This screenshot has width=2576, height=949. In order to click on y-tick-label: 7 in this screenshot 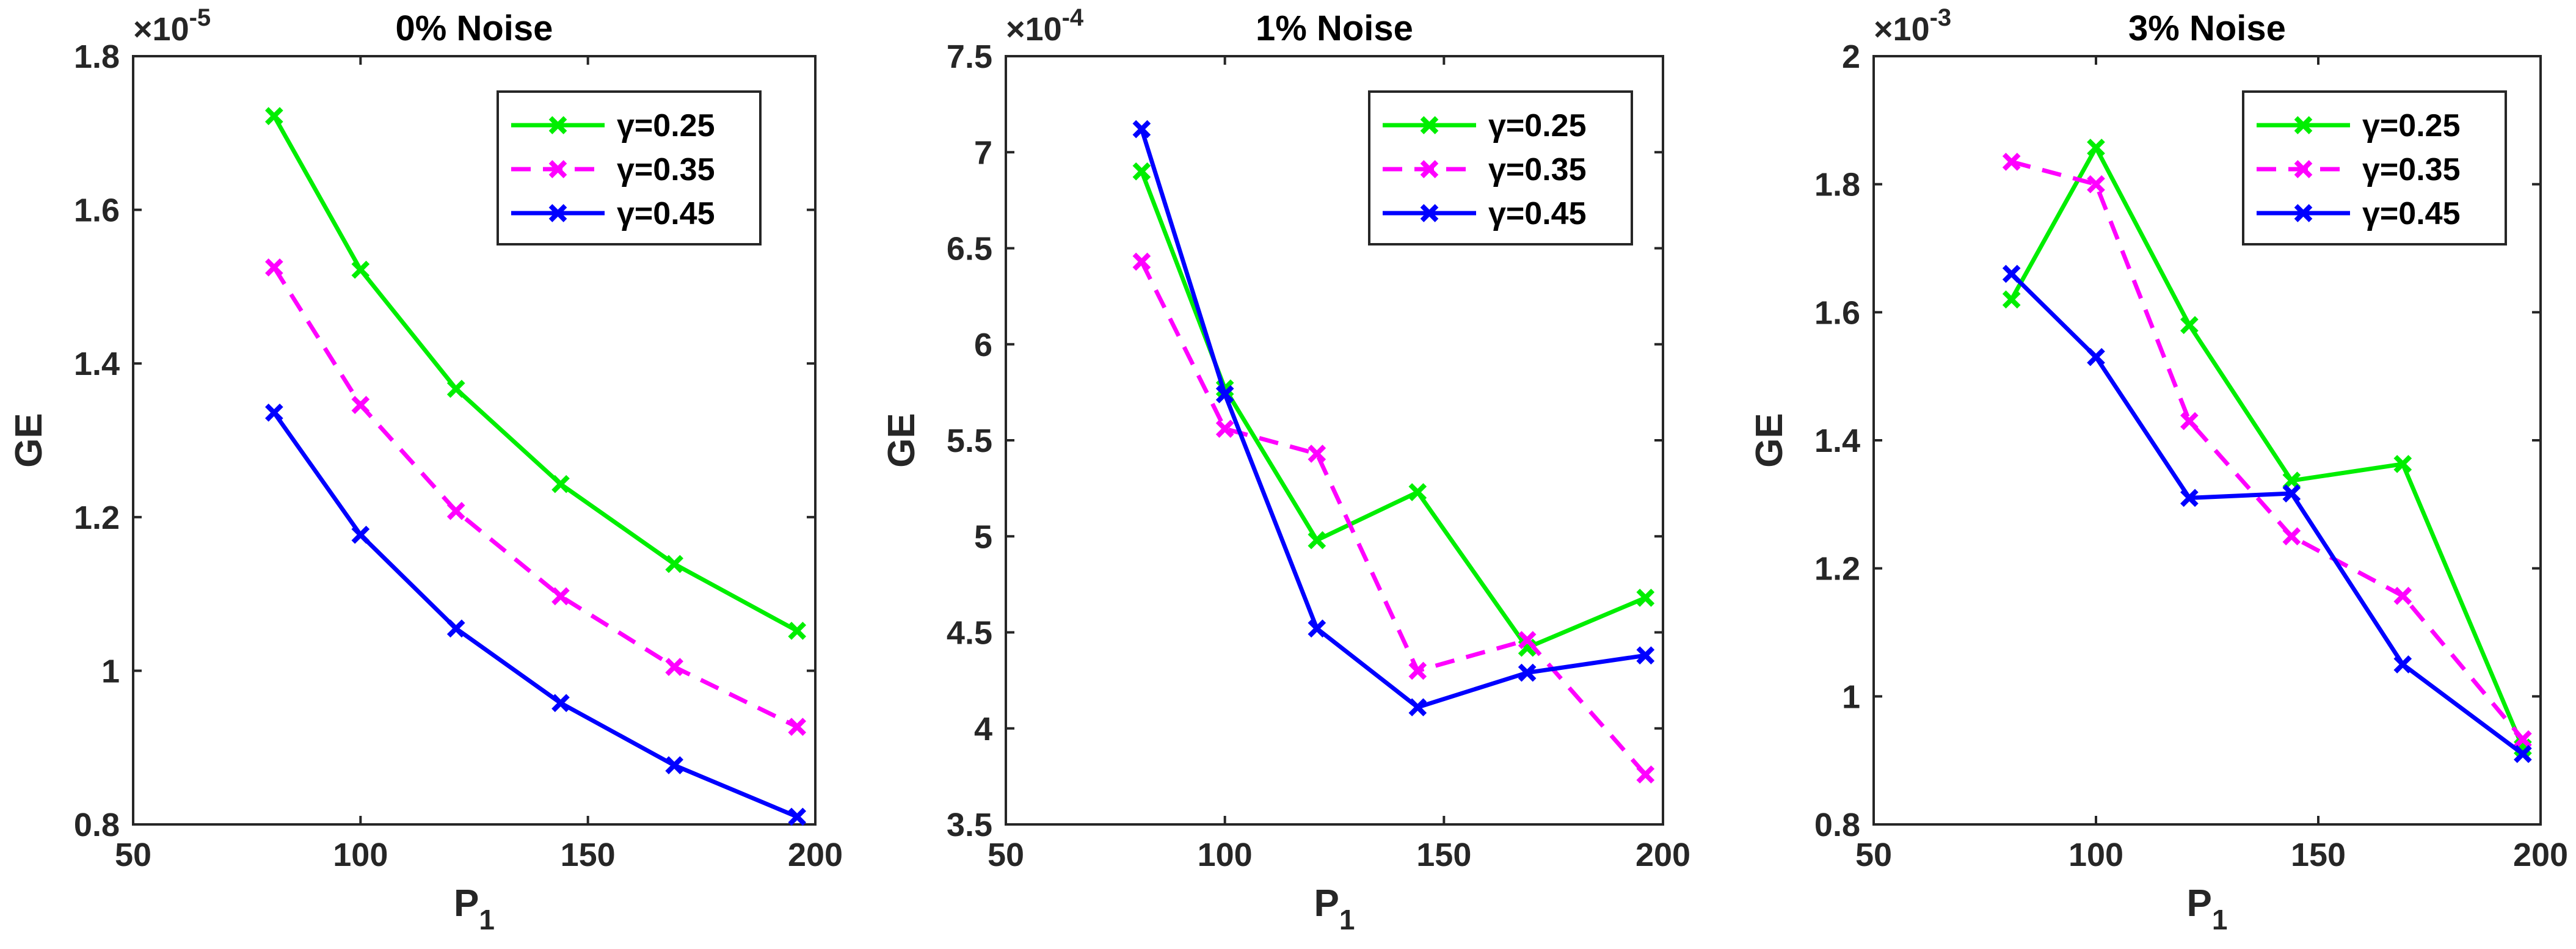, I will do `click(983, 152)`.